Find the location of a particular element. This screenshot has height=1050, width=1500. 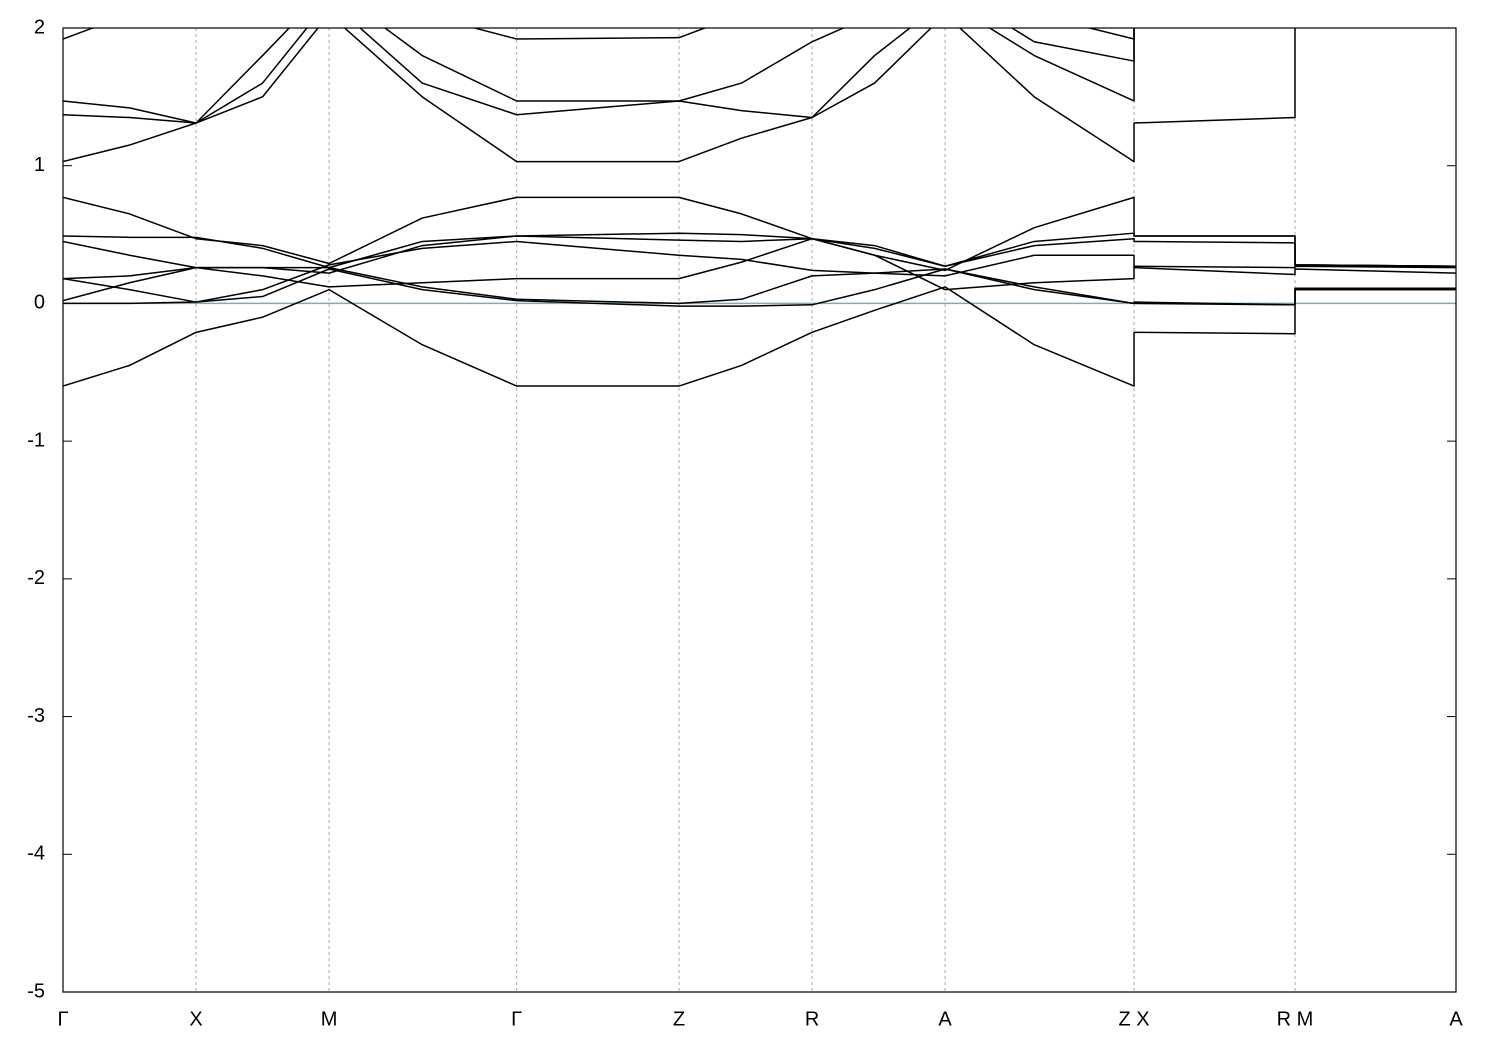

x-tick-label: R is located at coordinates (812, 1019).